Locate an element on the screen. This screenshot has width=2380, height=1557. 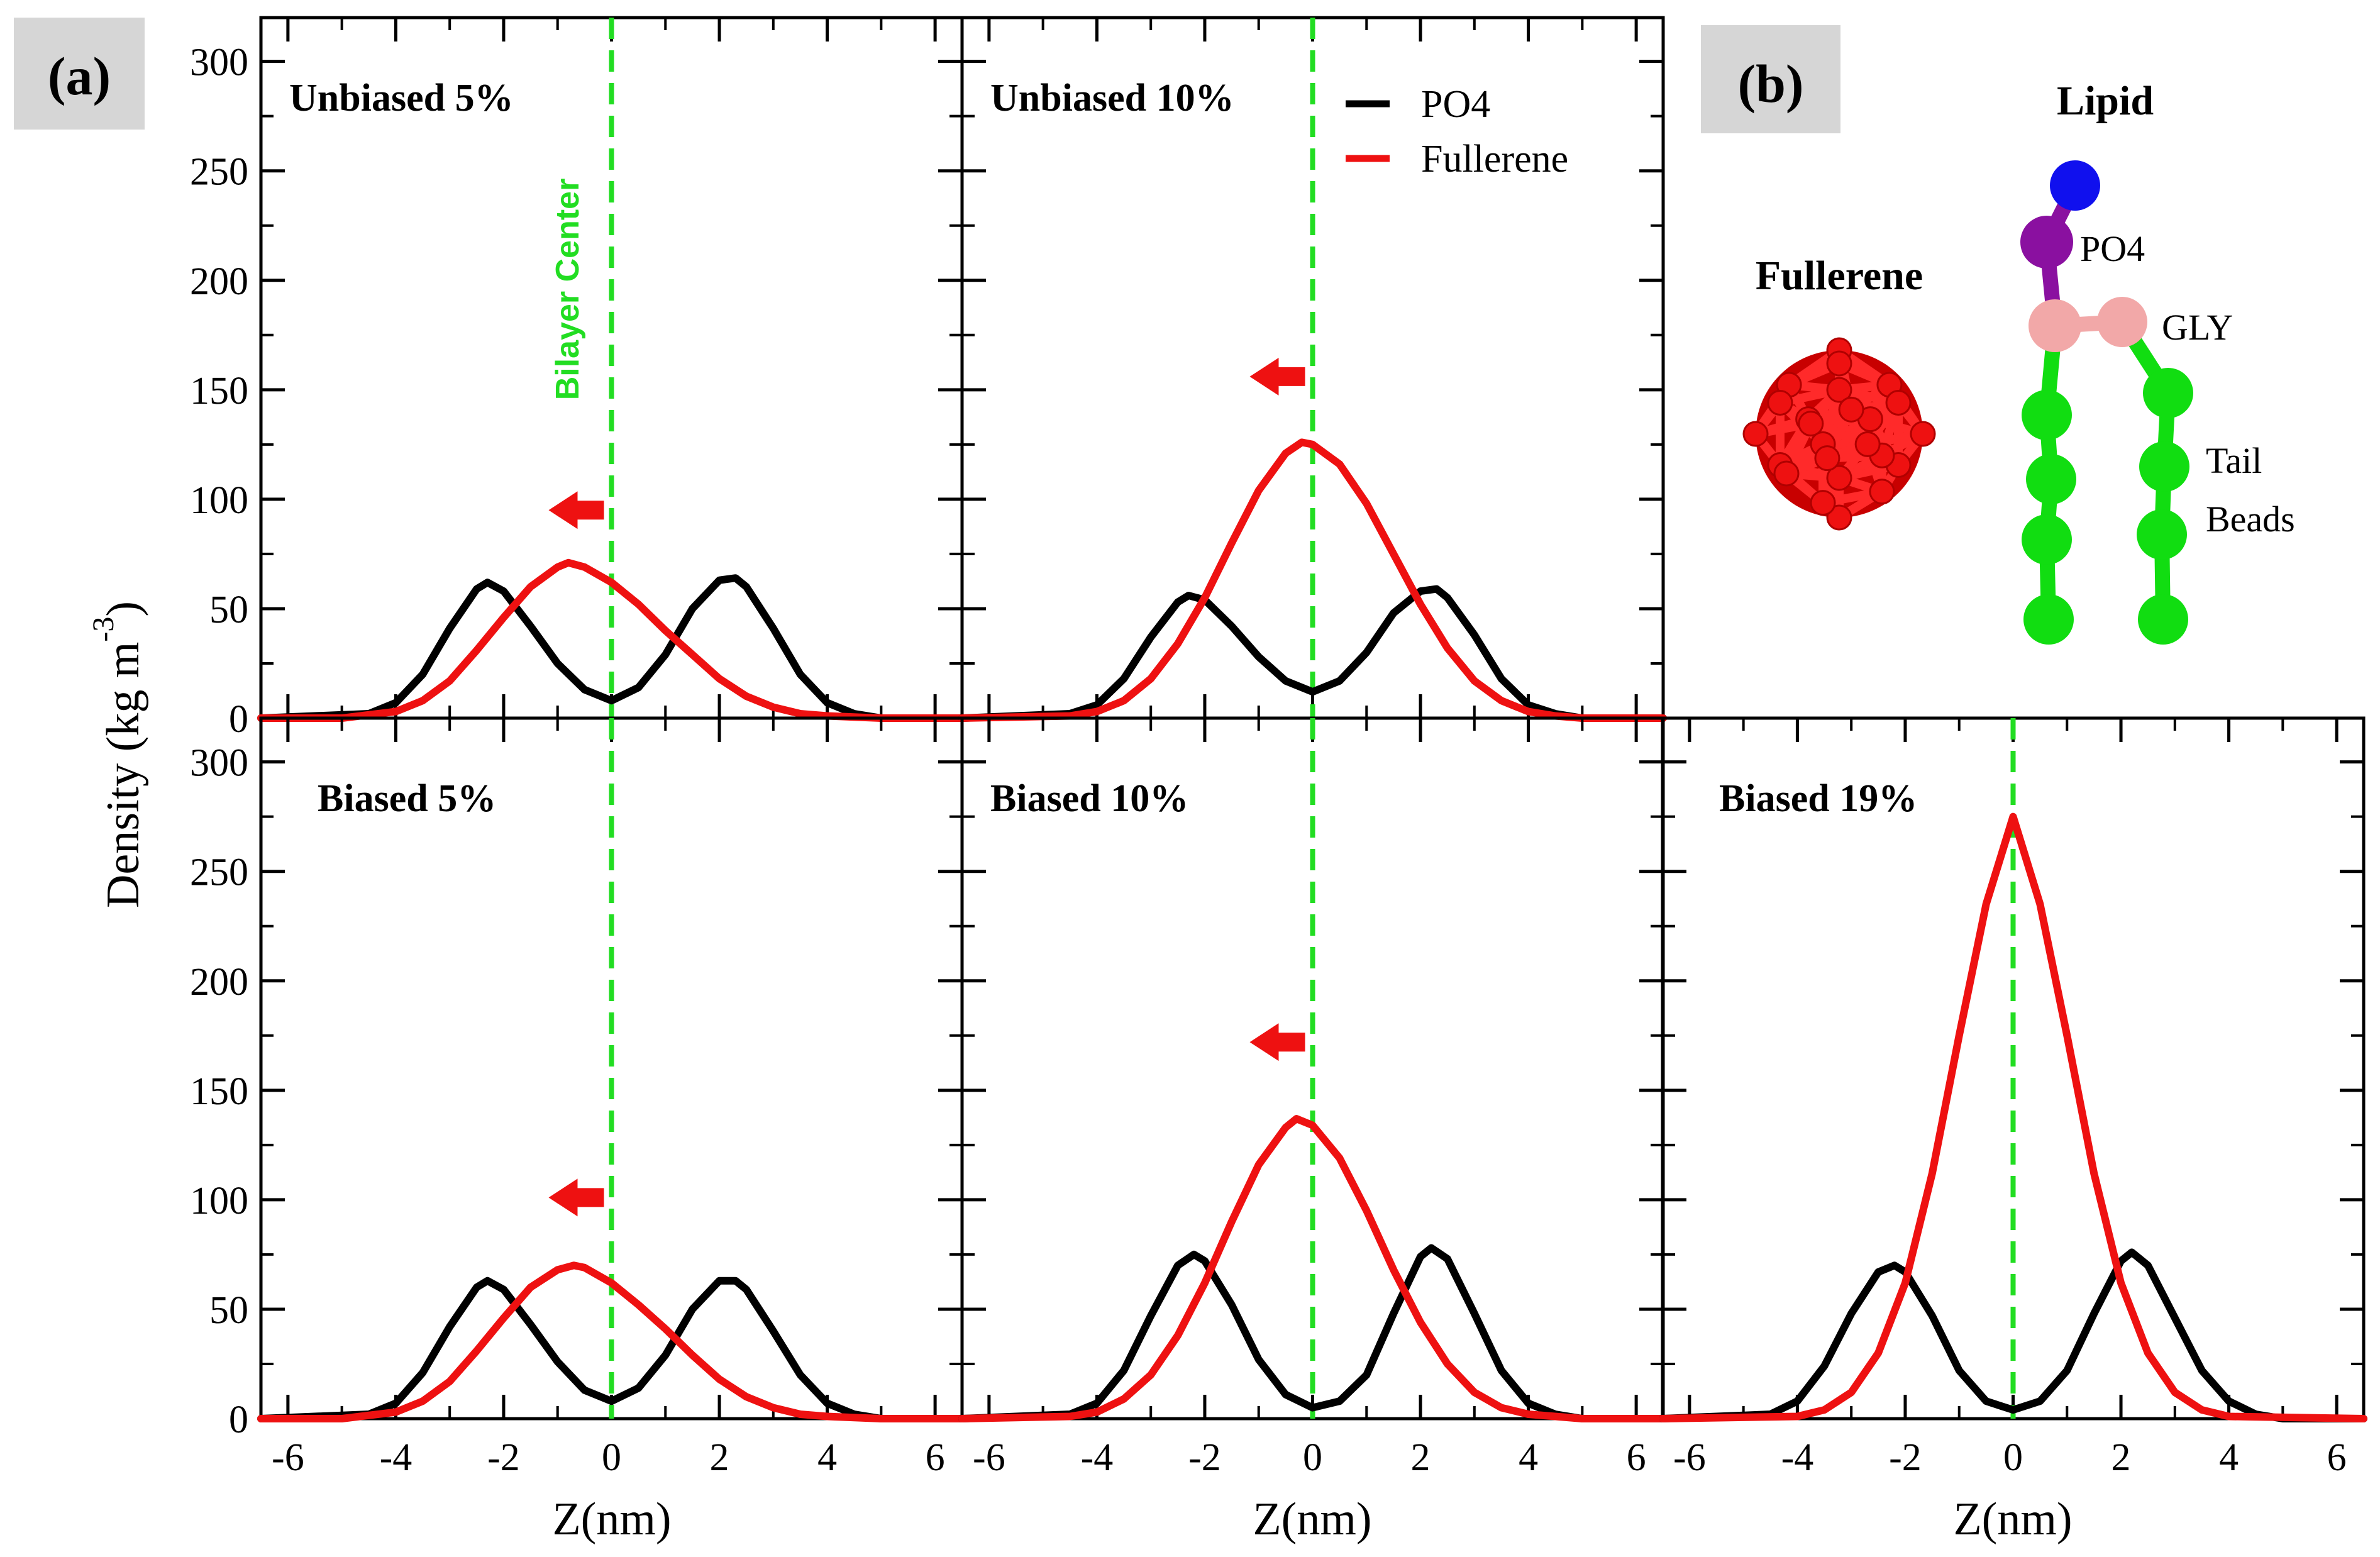
lipid-title: Lipid is located at coordinates (2105, 101).